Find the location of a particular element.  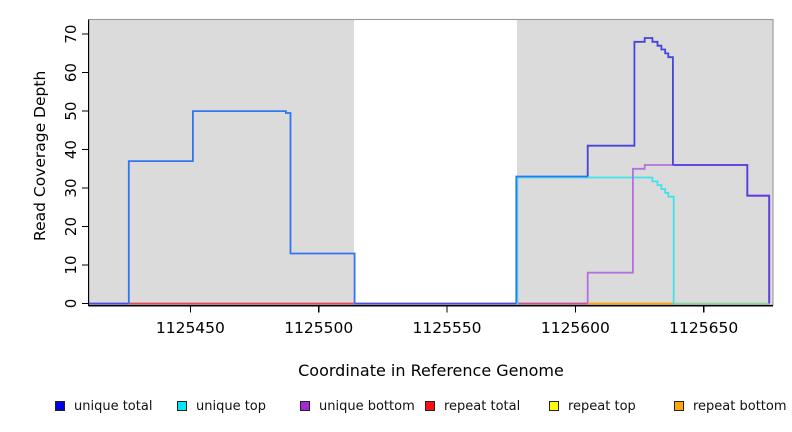

y-tick-label: 40 is located at coordinates (71, 149).